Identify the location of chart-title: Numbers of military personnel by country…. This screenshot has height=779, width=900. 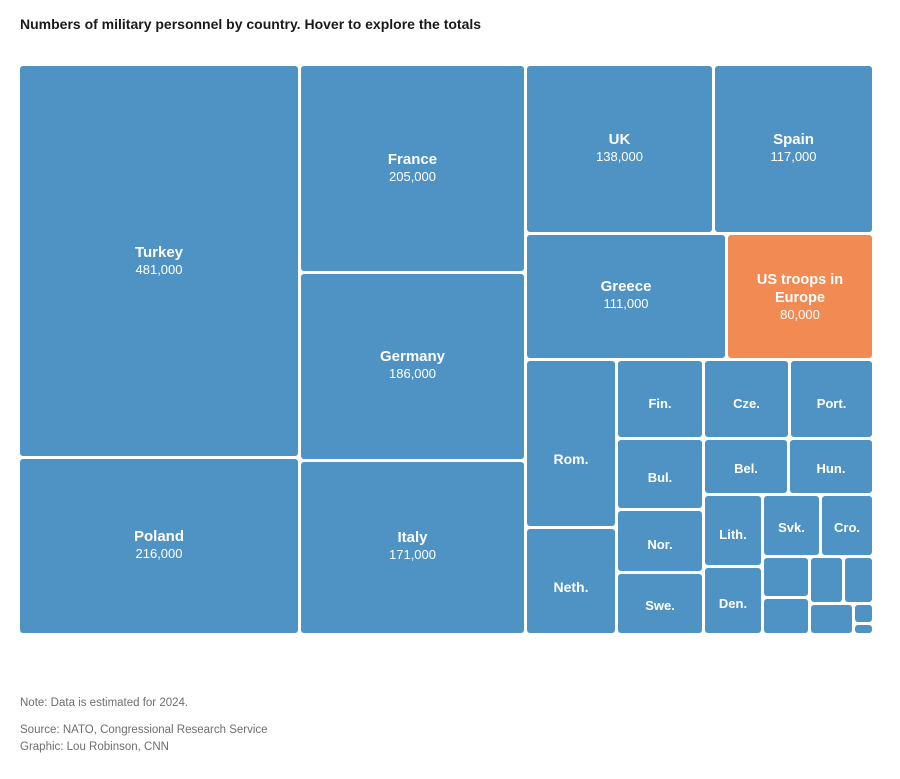
(251, 24).